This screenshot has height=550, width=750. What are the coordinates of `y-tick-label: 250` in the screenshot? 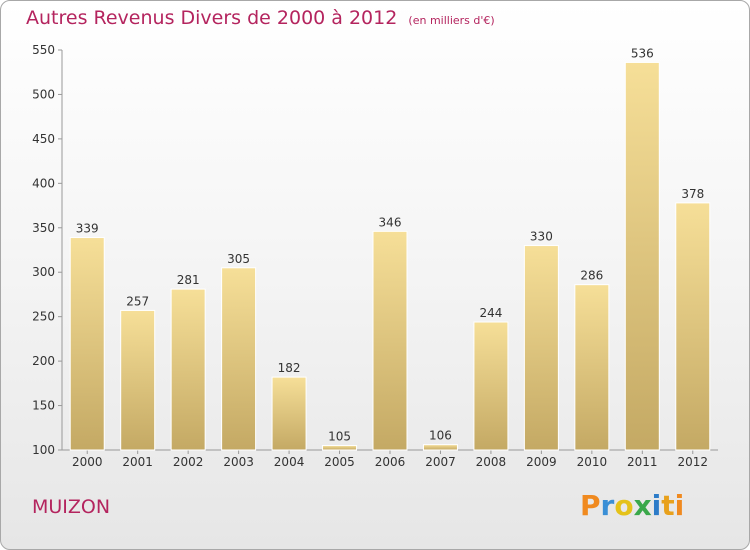 It's located at (43, 317).